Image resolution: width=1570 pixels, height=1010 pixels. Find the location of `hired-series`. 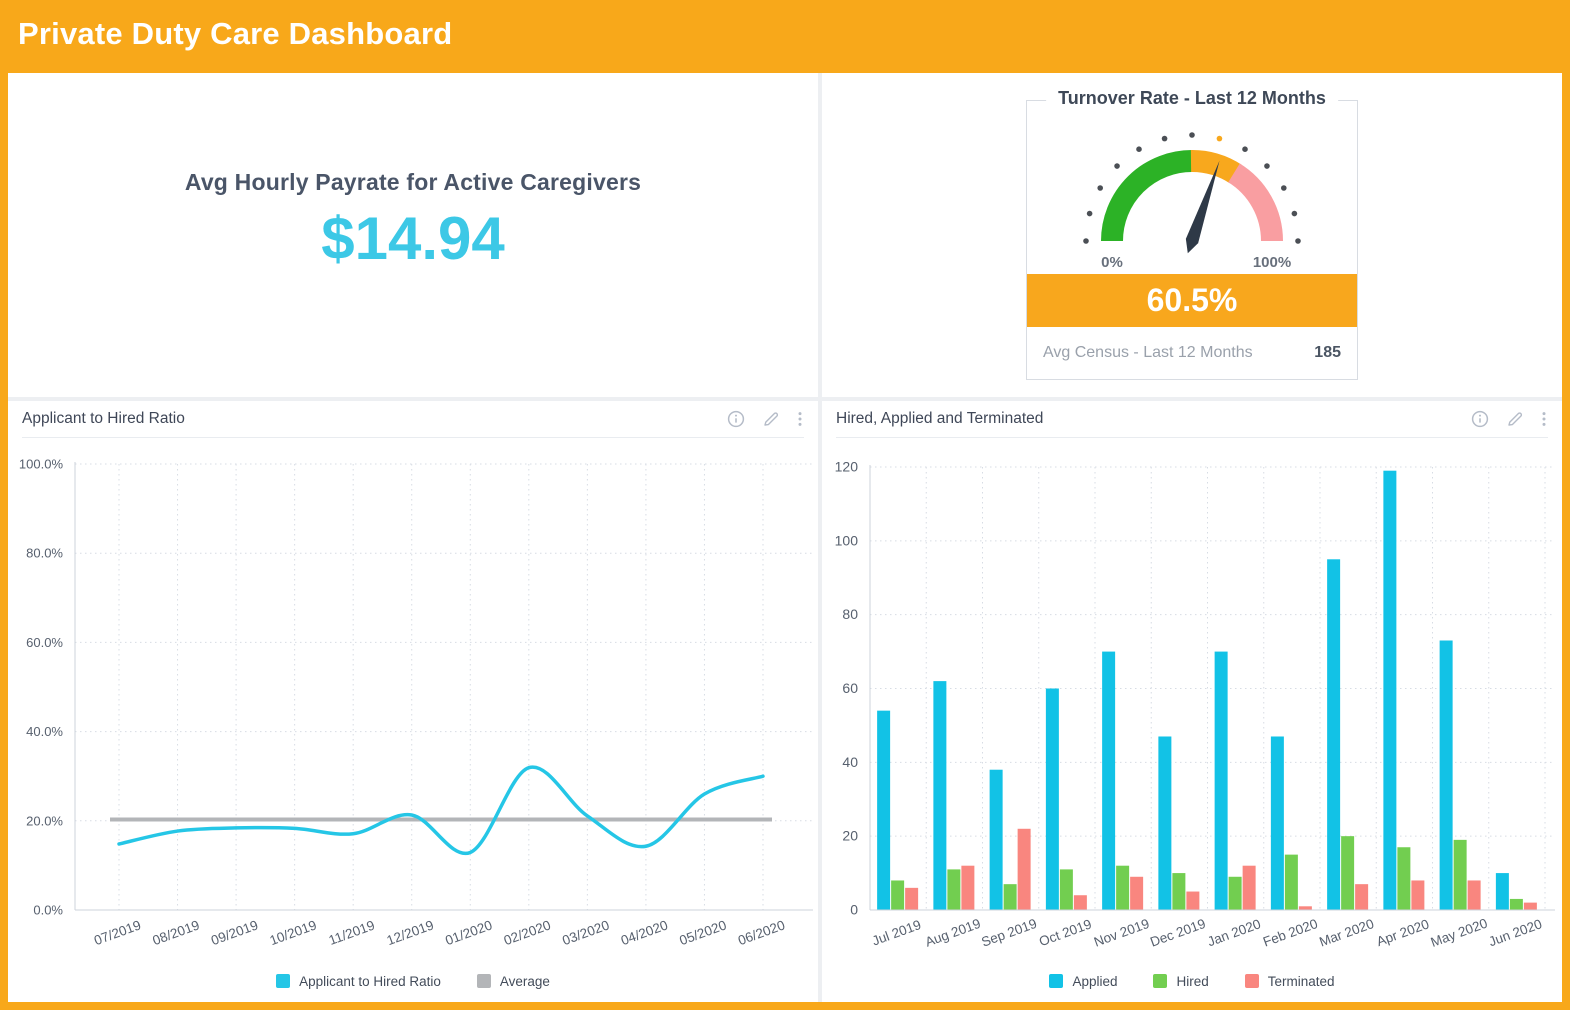

hired-series is located at coordinates (1207, 873).